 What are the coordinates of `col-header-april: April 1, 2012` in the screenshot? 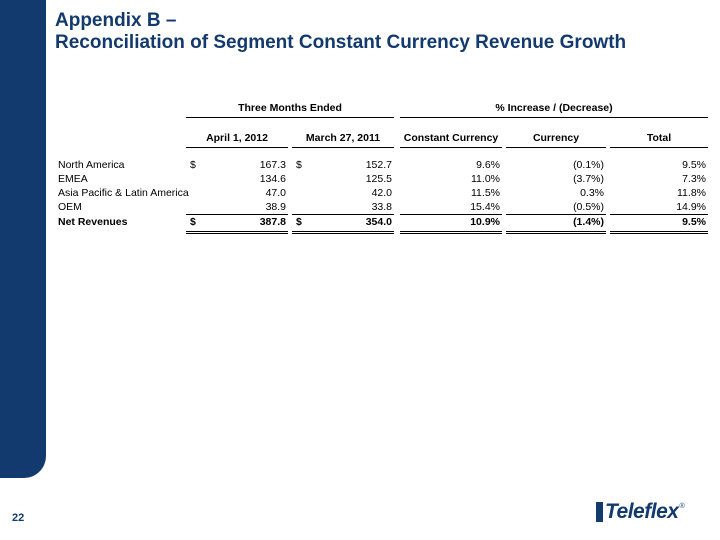 It's located at (237, 138).